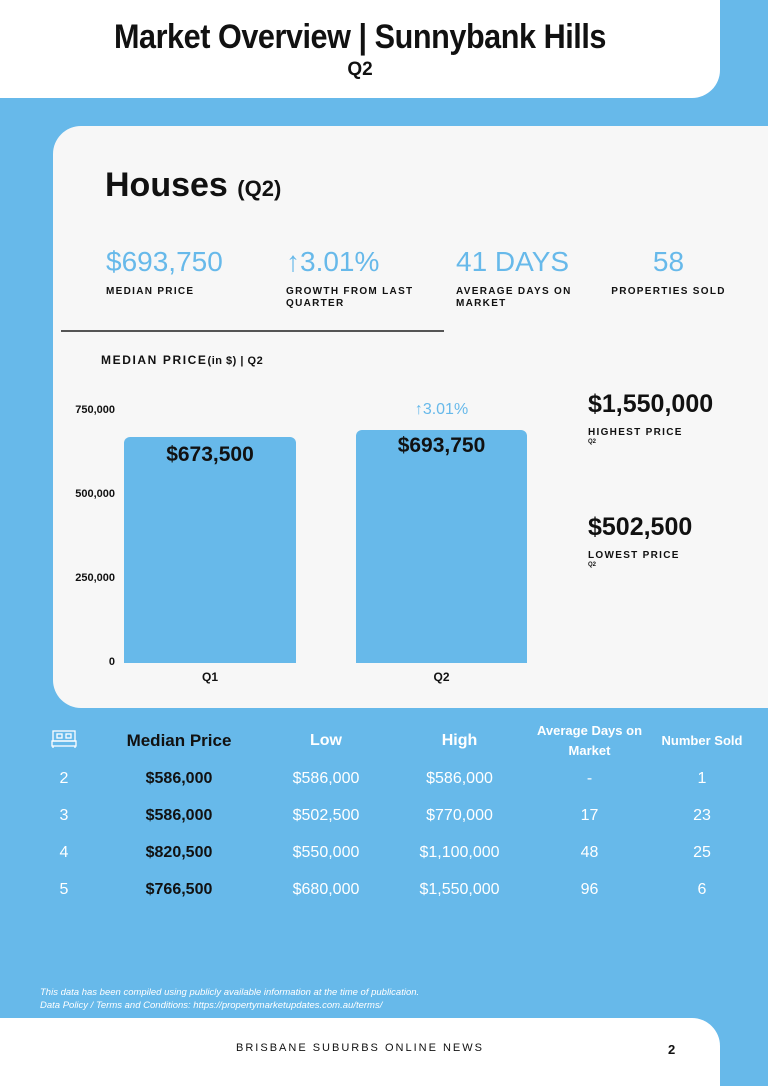 This screenshot has height=1086, width=768. I want to click on stat-sold: 58 PROPERTIES SOLD, so click(668, 272).